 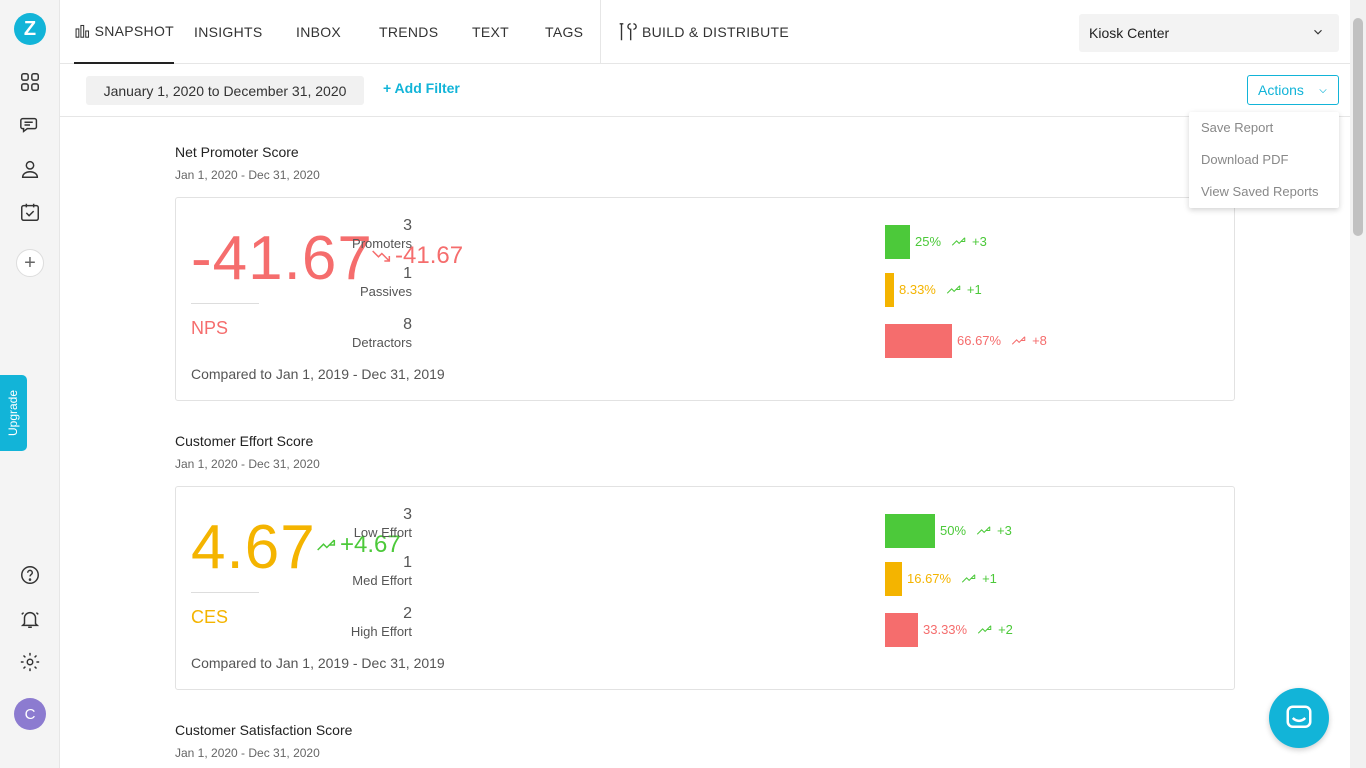 I want to click on avatar: C, so click(x=30, y=714).